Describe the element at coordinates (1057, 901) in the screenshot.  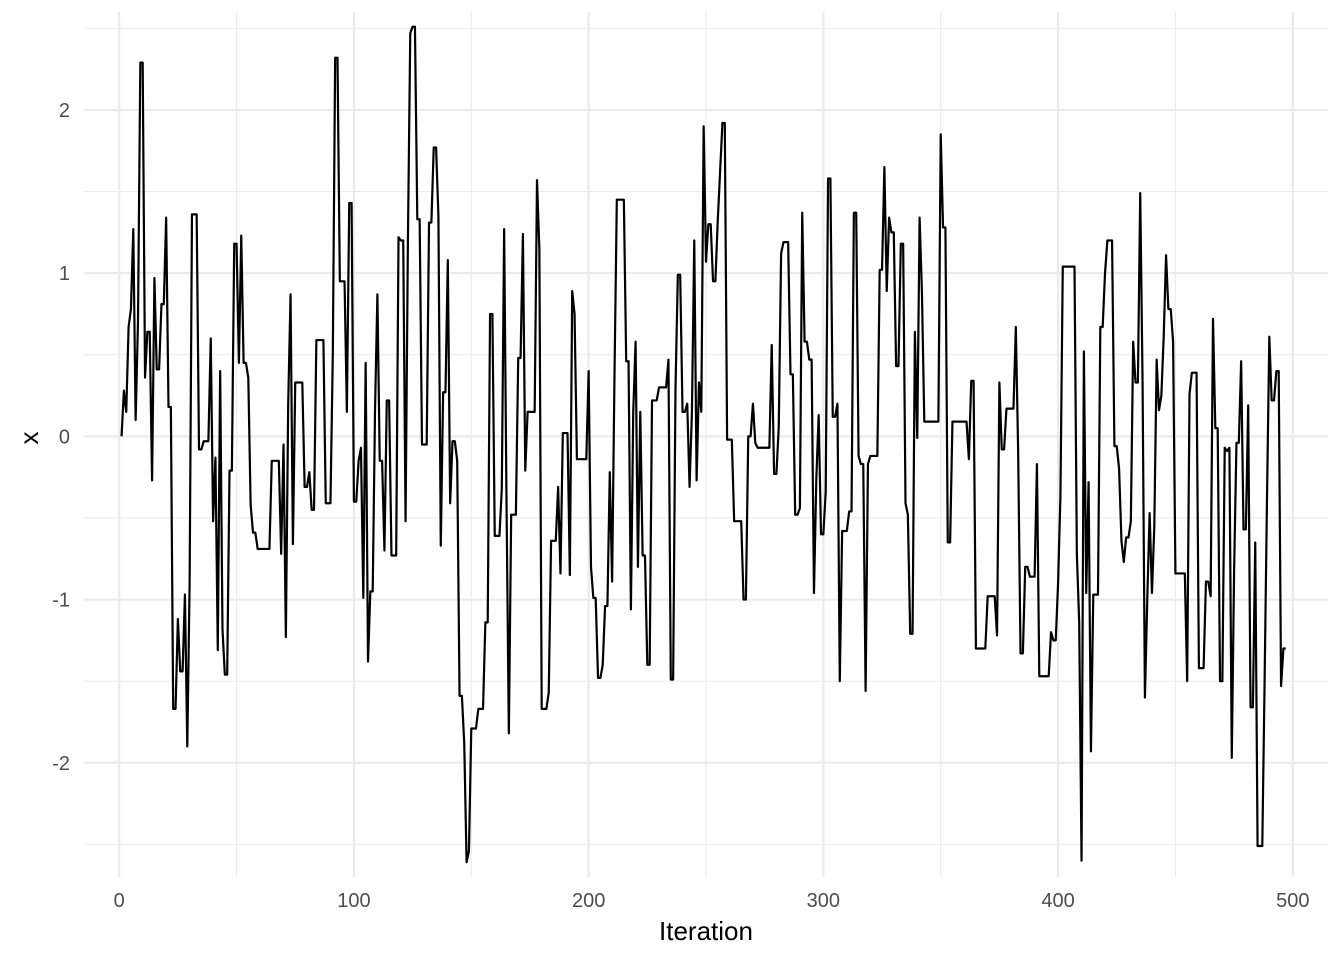
I see `x-tick-label: 400` at that location.